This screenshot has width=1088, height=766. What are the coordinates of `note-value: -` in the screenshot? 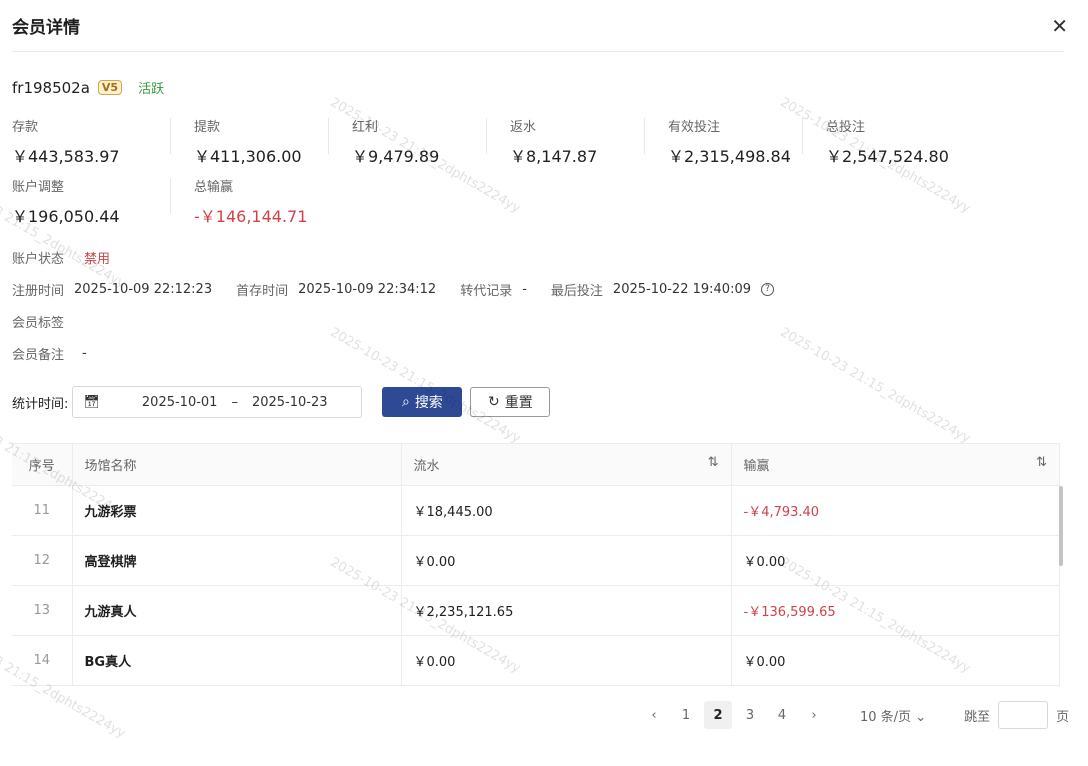 It's located at (84, 353).